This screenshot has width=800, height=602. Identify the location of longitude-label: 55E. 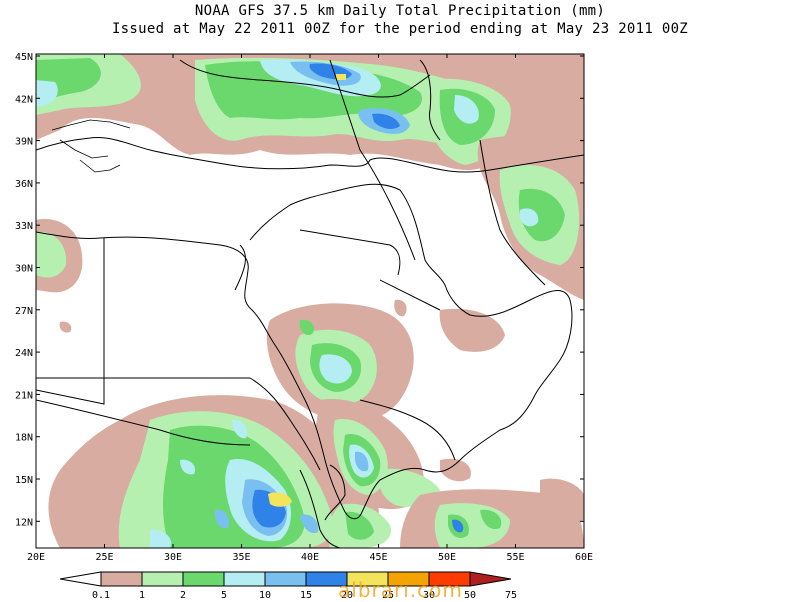
(515, 557).